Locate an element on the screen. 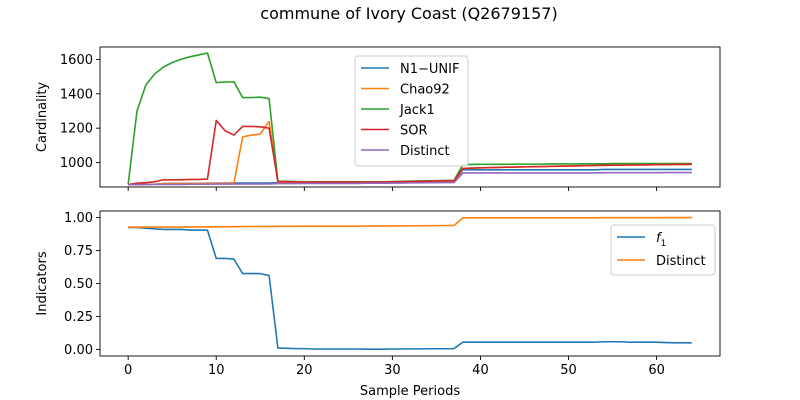 This screenshot has width=800, height=400. x-tick-label: 30 is located at coordinates (392, 370).